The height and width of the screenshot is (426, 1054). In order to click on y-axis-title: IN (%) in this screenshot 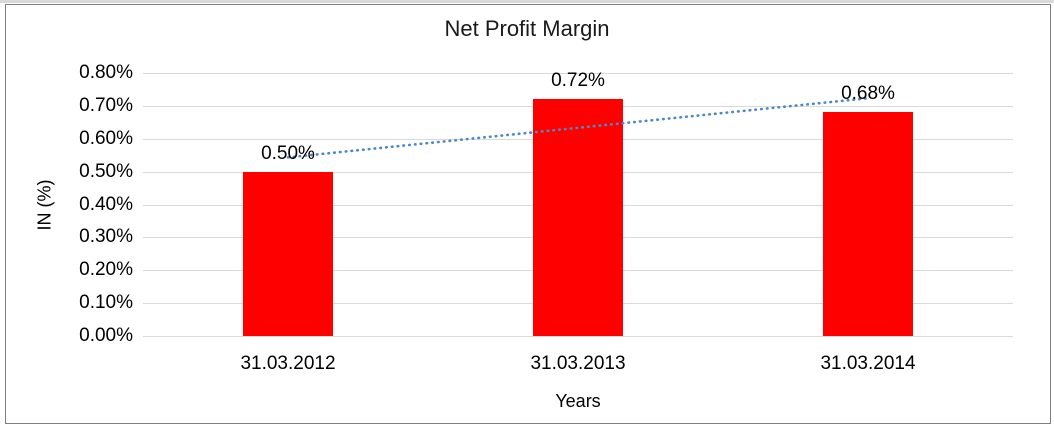, I will do `click(44, 205)`.